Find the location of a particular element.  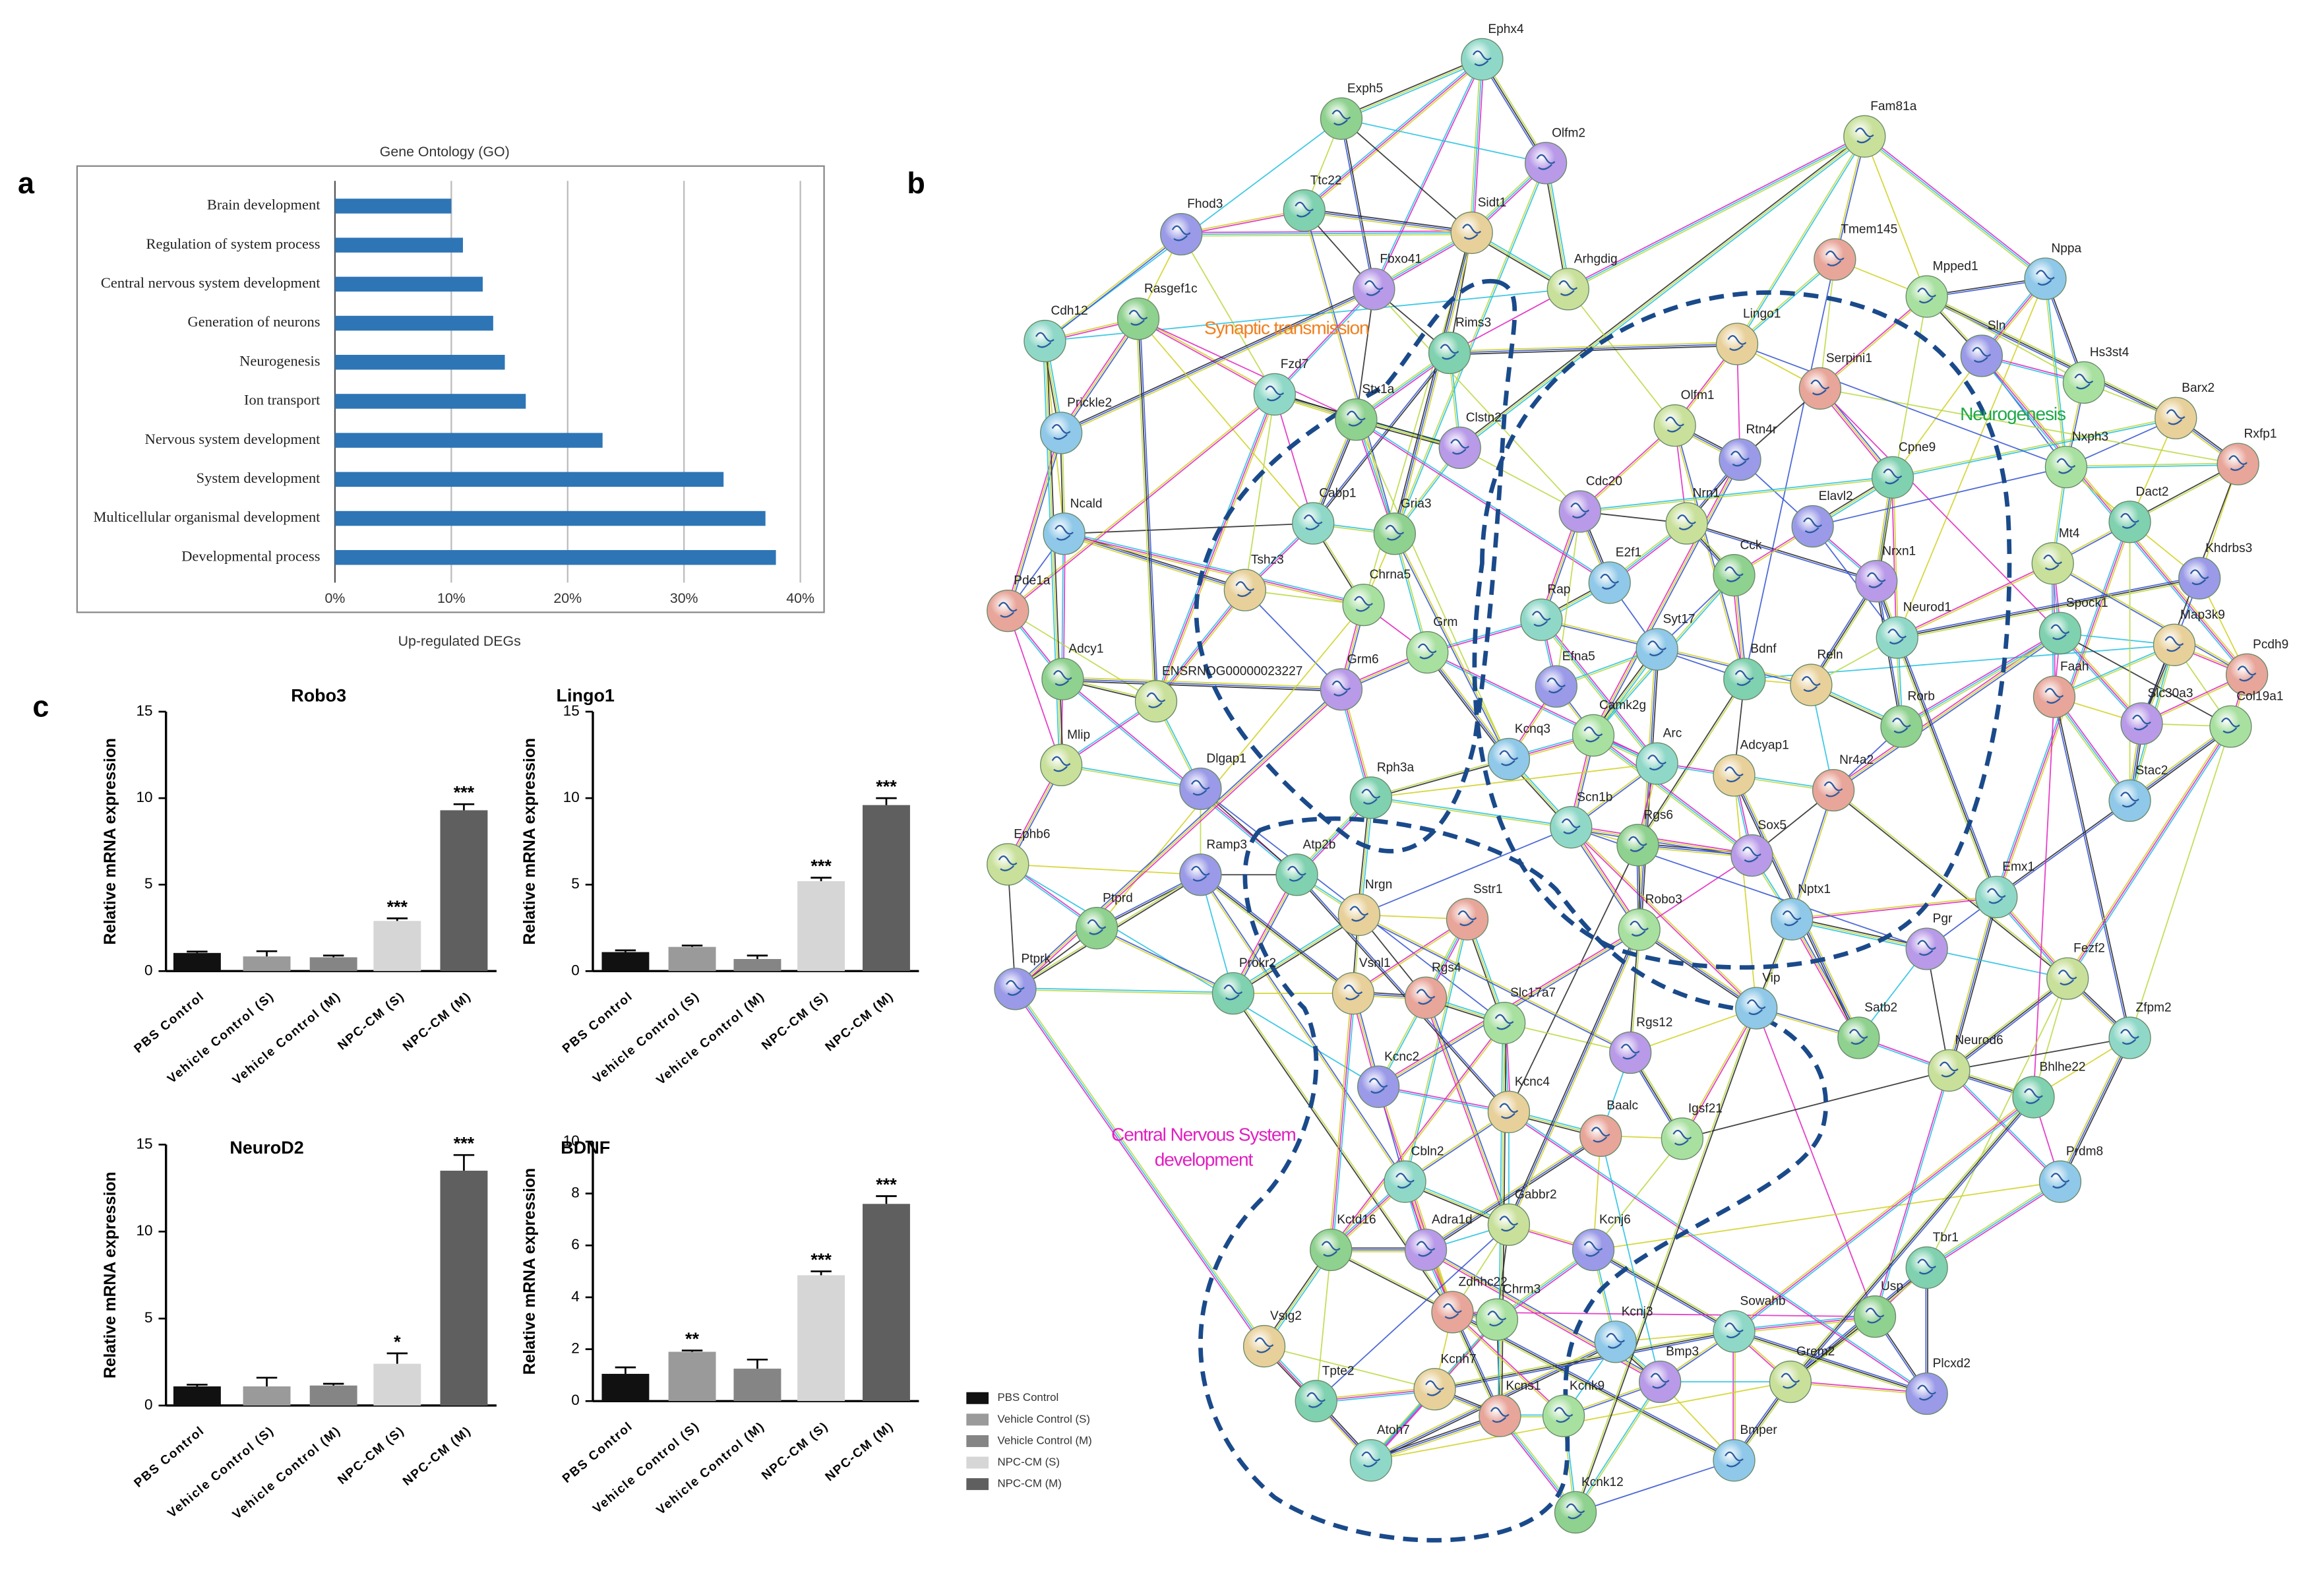

node-label: Fbxo41 is located at coordinates (1401, 259).